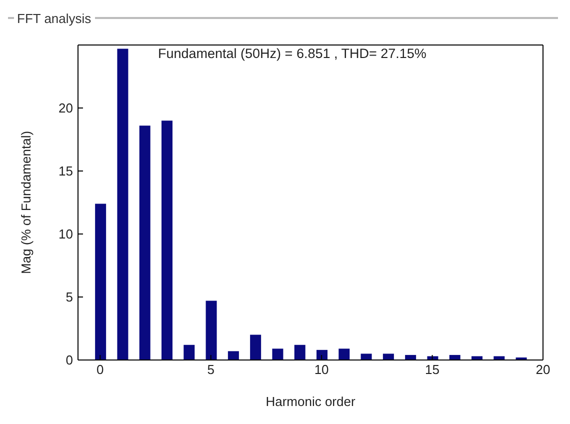  I want to click on y-tick-label: 5, so click(69, 297).